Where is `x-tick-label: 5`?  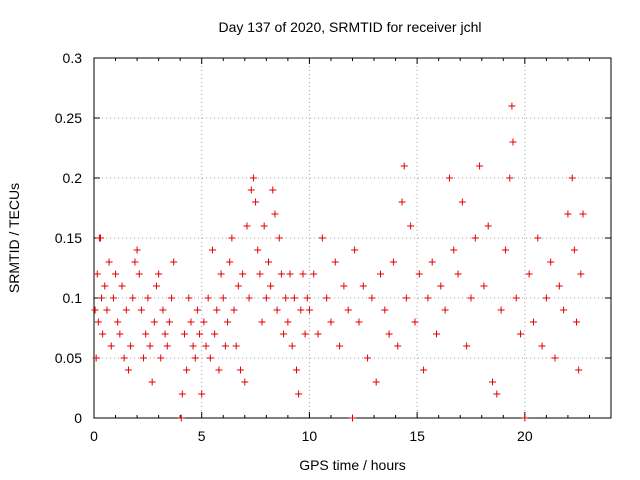
x-tick-label: 5 is located at coordinates (202, 436).